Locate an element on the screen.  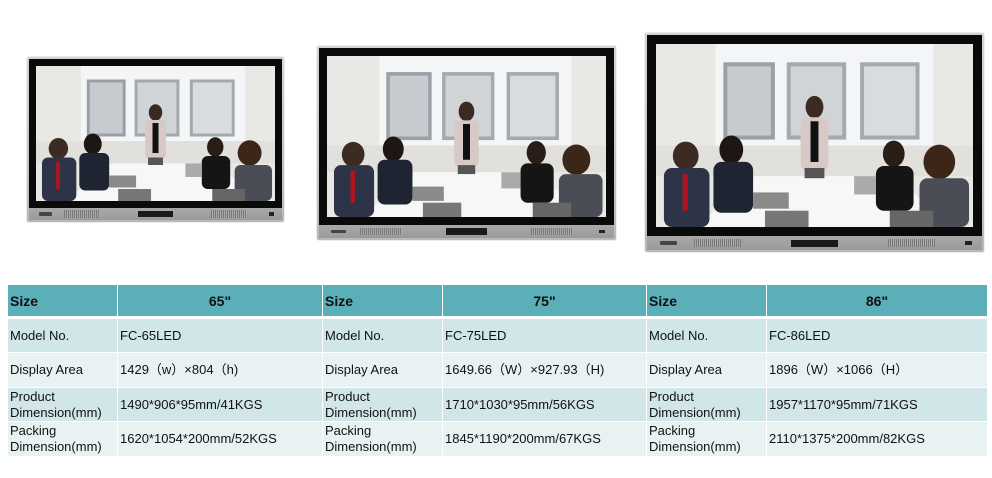
product-dimension-value: 1710*1030*95mm/56KGS is located at coordinates (545, 405).